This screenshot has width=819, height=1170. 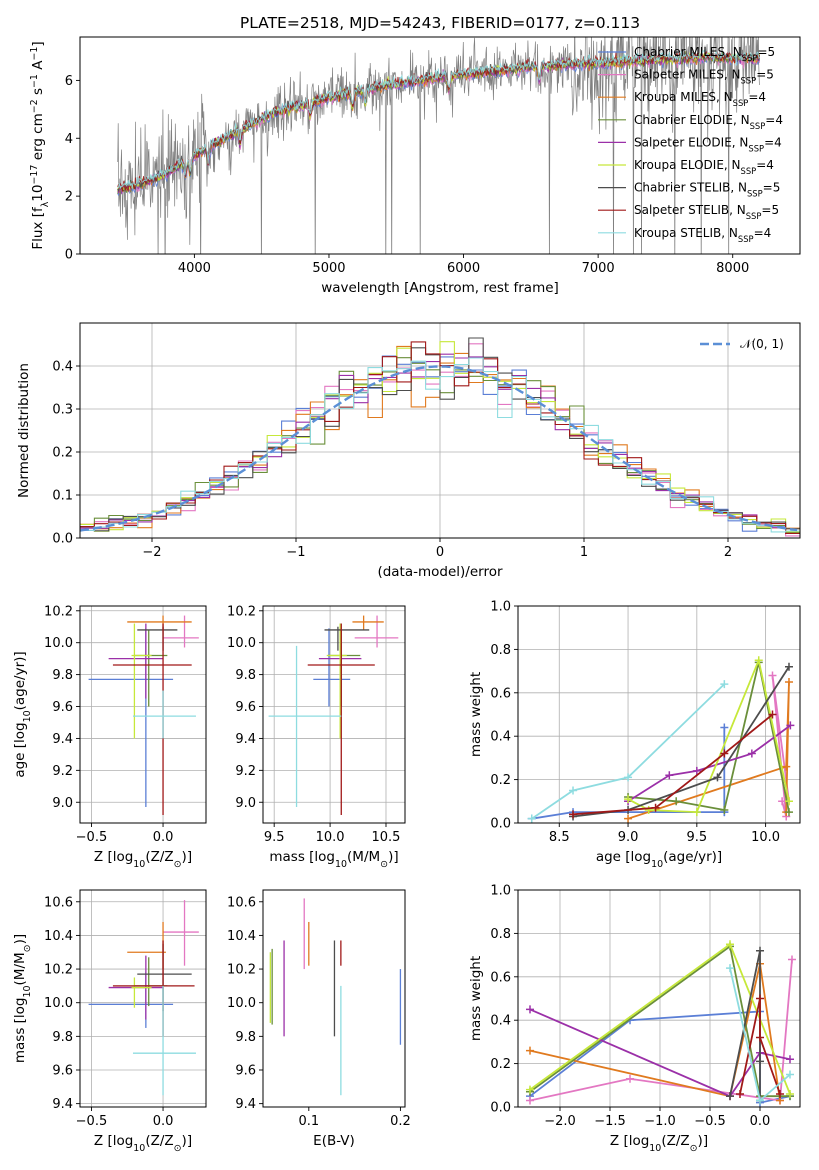 I want to click on y-tick-label: 0, so click(x=69, y=255).